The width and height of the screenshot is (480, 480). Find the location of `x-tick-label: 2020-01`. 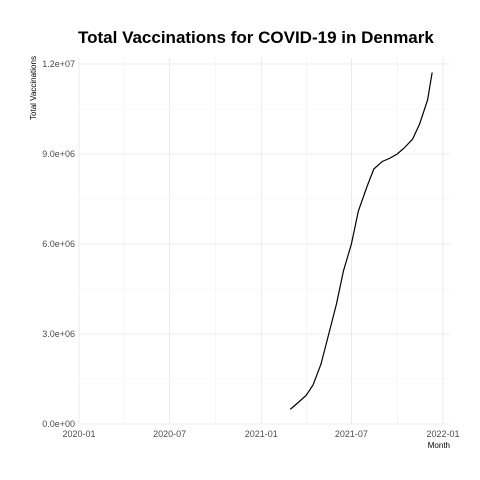

x-tick-label: 2020-01 is located at coordinates (78, 434).